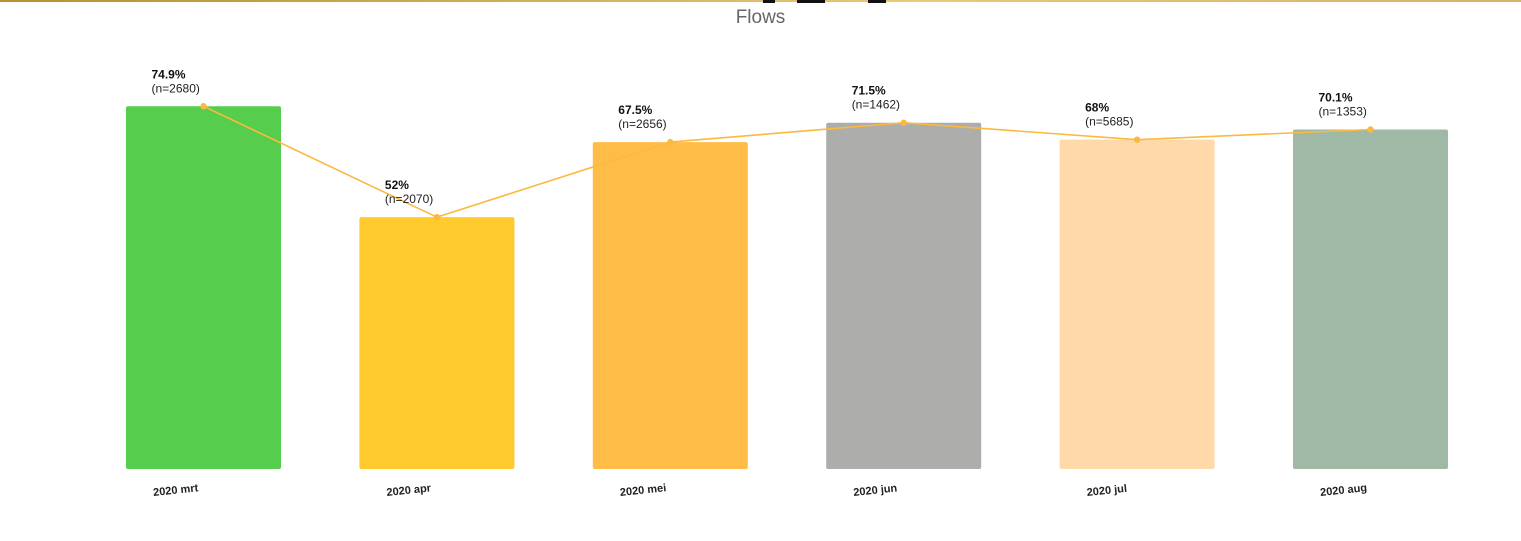 This screenshot has width=1521, height=541. What do you see at coordinates (409, 199) in the screenshot?
I see `data-label-count: (n=2070)` at bounding box center [409, 199].